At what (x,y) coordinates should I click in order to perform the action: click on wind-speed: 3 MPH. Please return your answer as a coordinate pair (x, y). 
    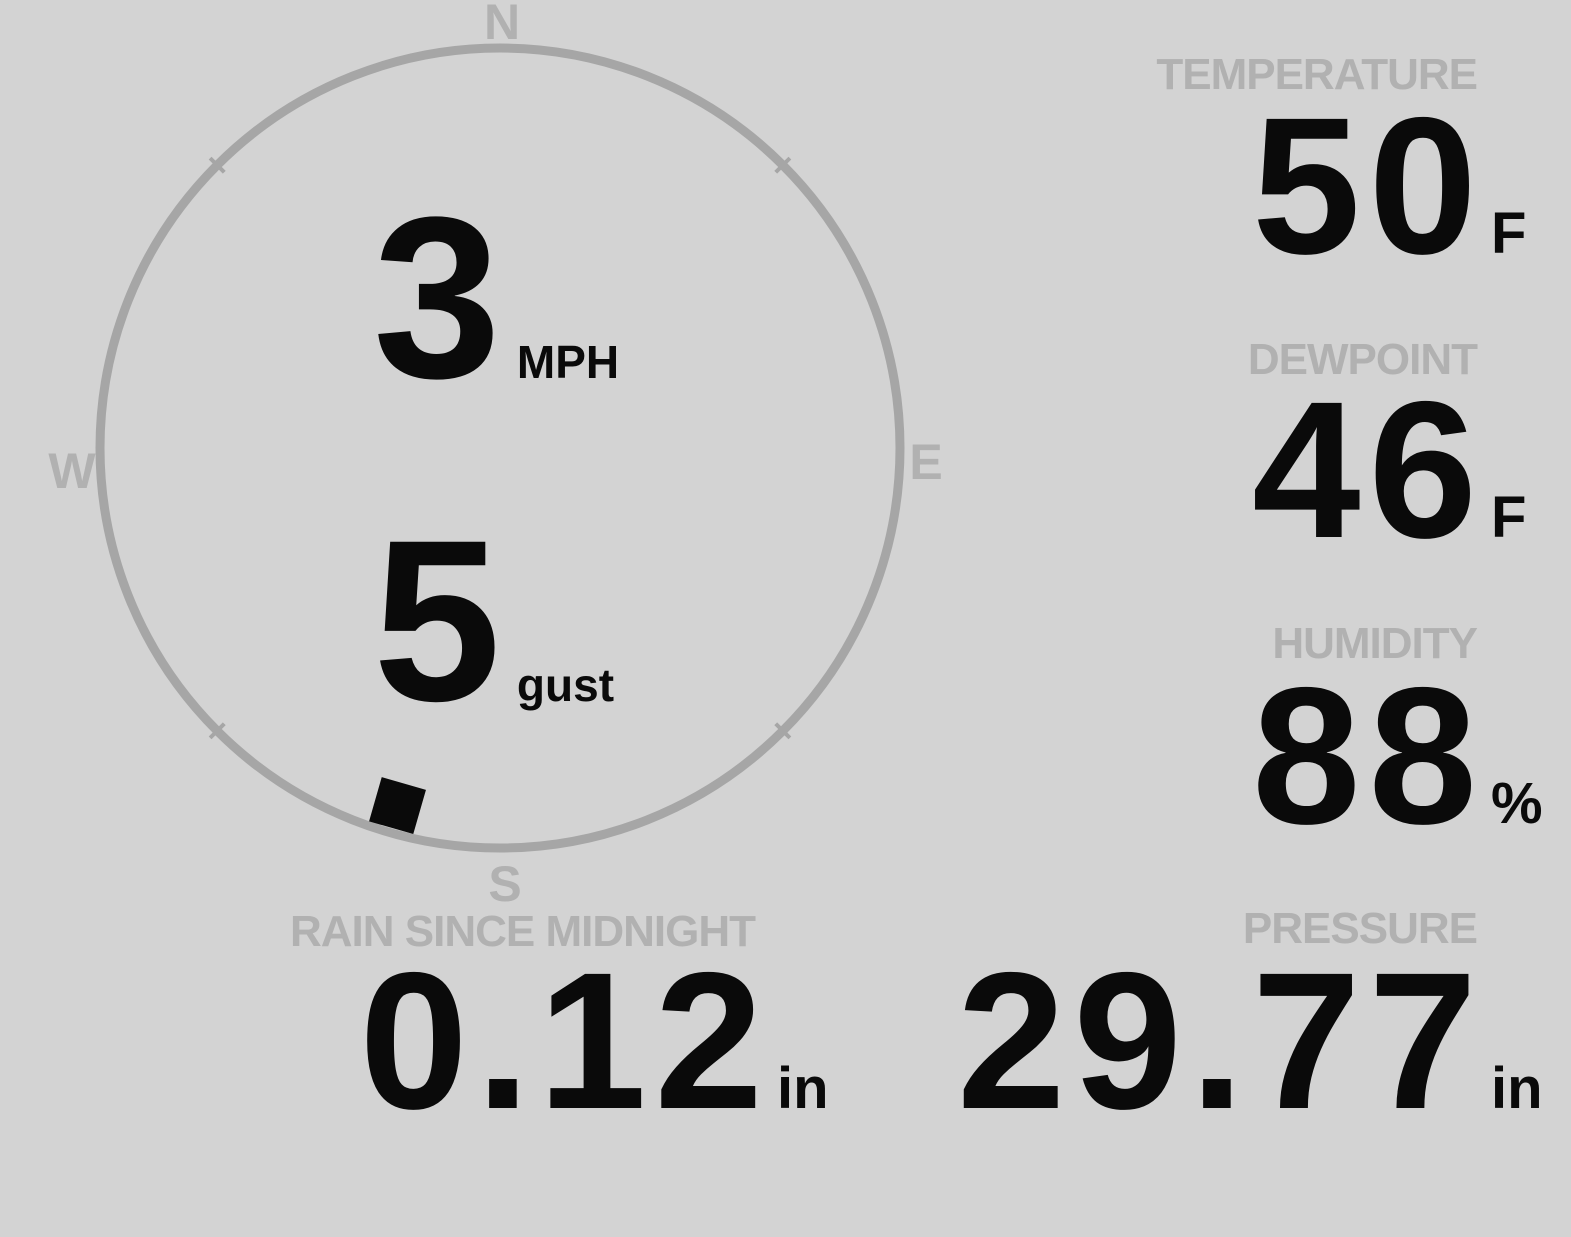
    Looking at the image, I should click on (496, 297).